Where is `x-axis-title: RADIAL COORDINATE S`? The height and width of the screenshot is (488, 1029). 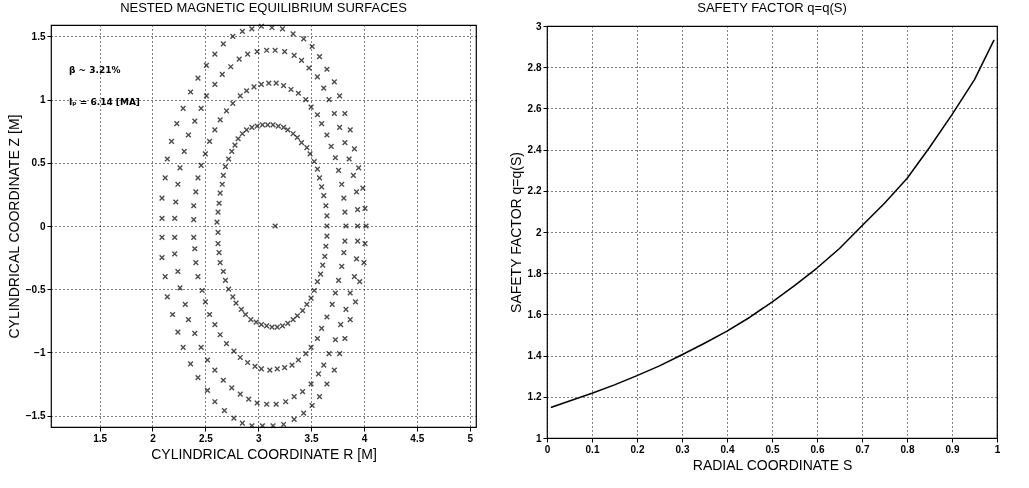
x-axis-title: RADIAL COORDINATE S is located at coordinates (772, 464).